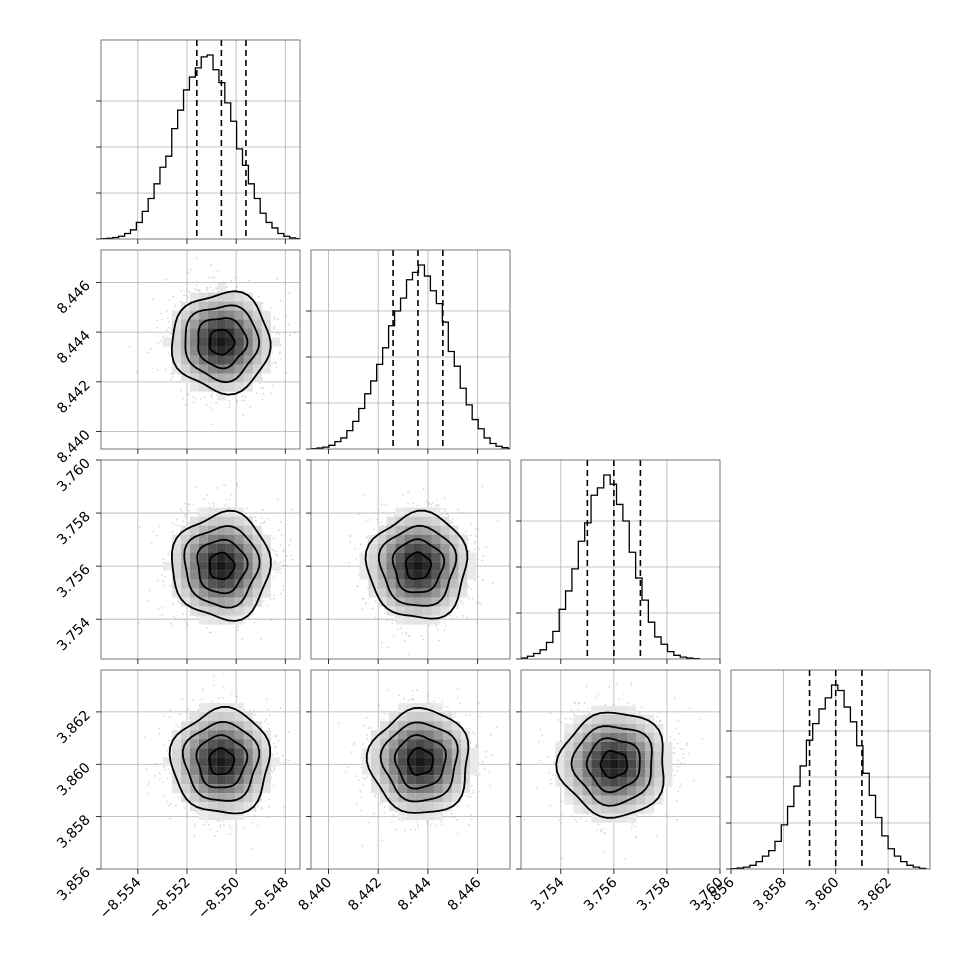 The width and height of the screenshot is (970, 970). Describe the element at coordinates (217, 761) in the screenshot. I see `scatter-group` at that location.